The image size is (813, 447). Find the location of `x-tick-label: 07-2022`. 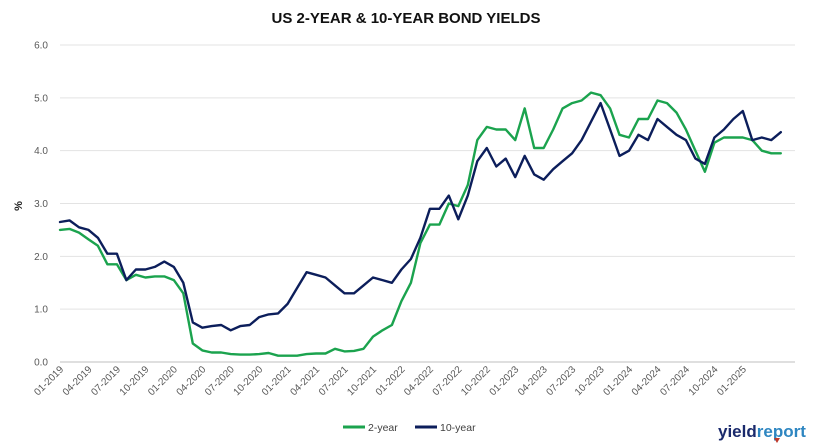

x-tick-label: 07-2022 is located at coordinates (448, 381).